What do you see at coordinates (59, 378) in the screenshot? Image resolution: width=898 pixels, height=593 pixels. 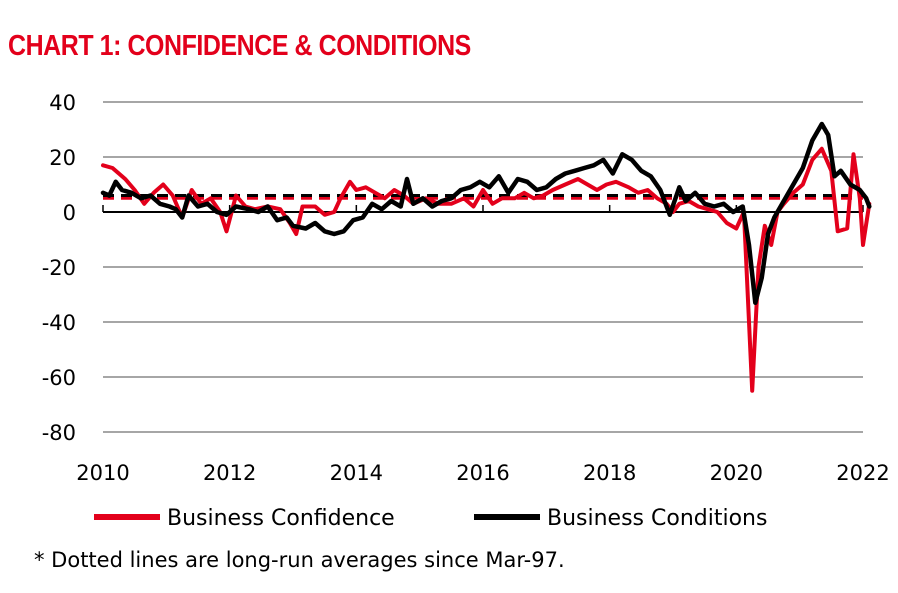 I see `y-tick-label: -60` at bounding box center [59, 378].